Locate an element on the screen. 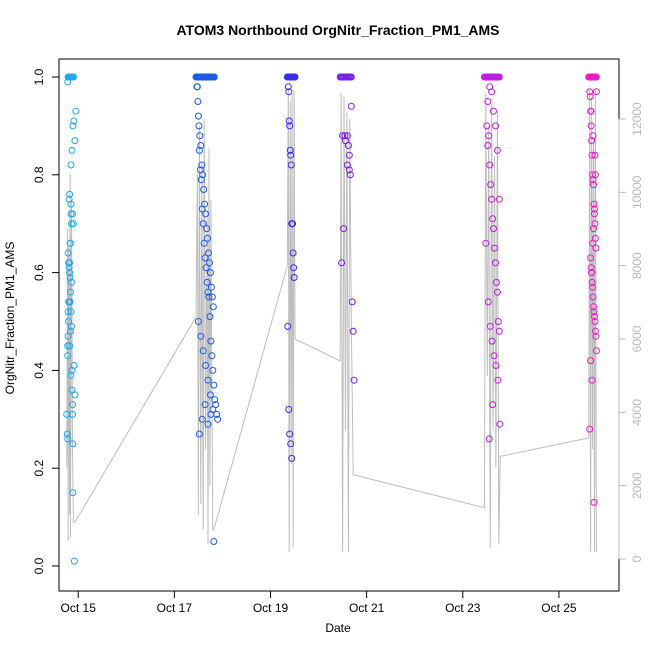 This screenshot has width=650, height=650. x-tick-label: Oct 23 is located at coordinates (463, 608).